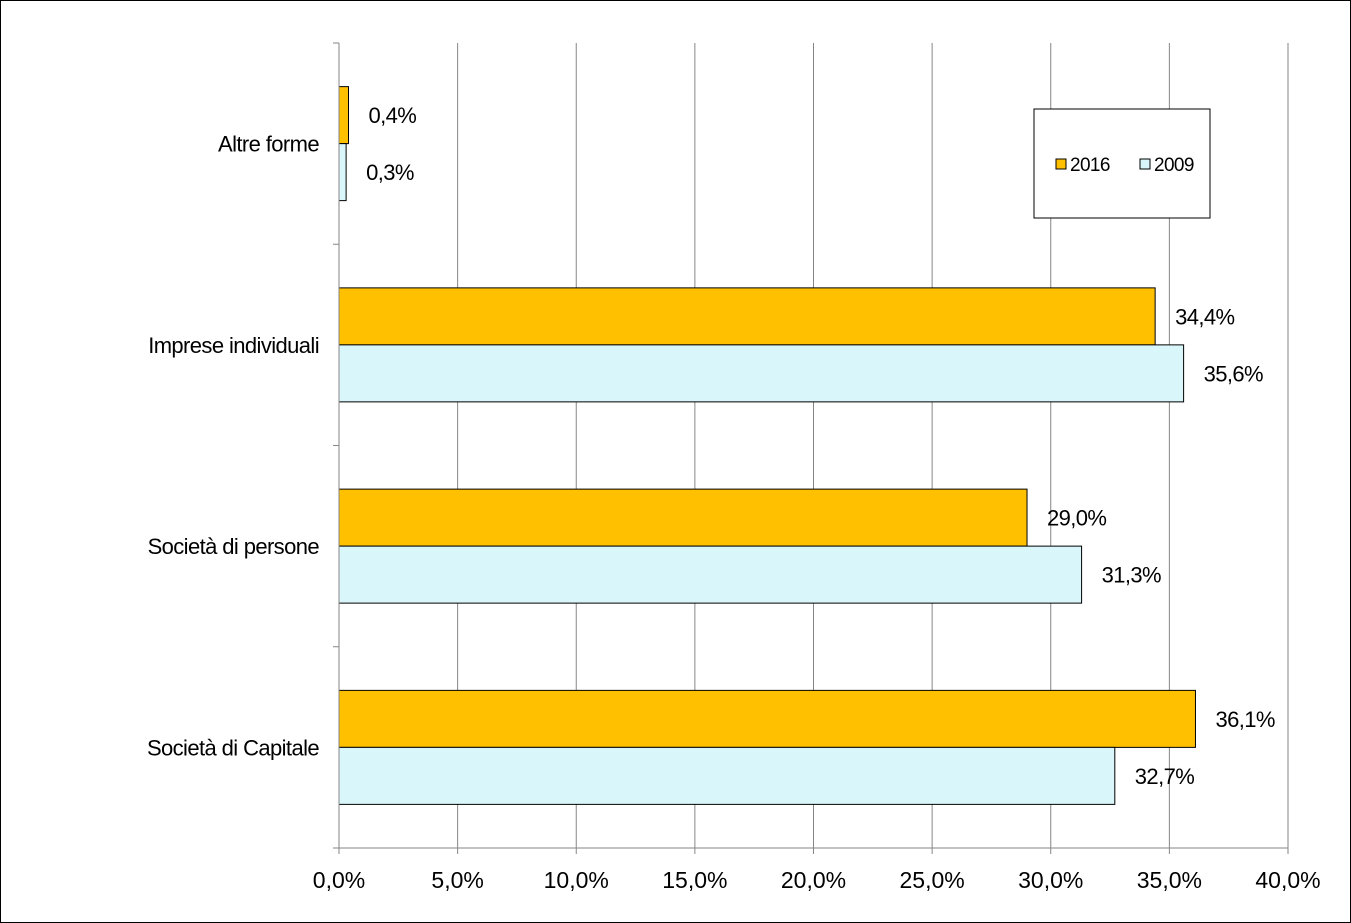 Image resolution: width=1351 pixels, height=923 pixels. I want to click on x-tick-label: 40,0%, so click(1287, 880).